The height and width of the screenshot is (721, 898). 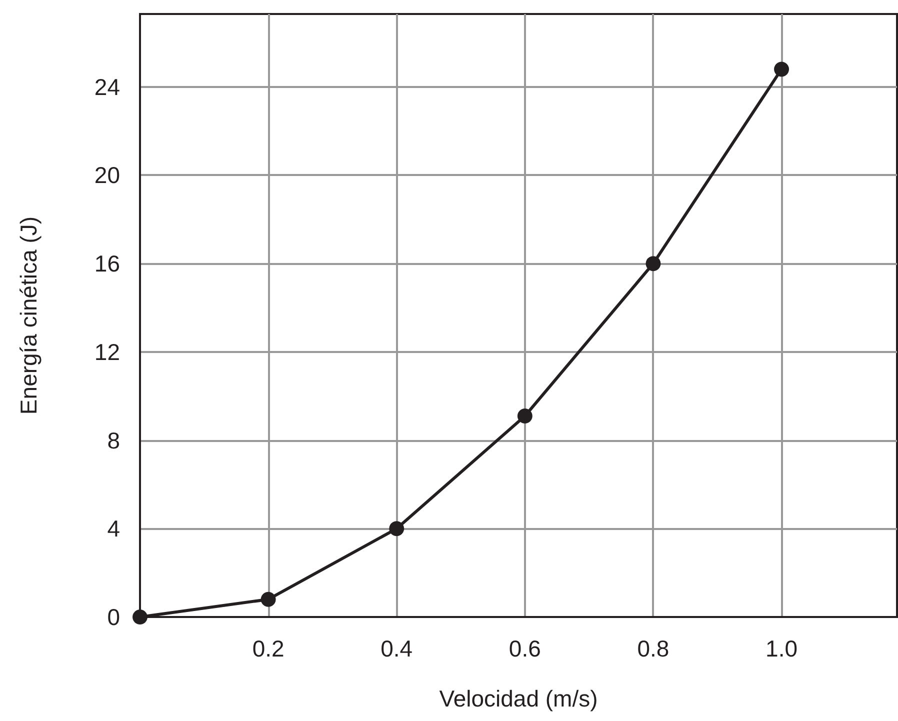 What do you see at coordinates (396, 649) in the screenshot?
I see `x-tick-label: 0.4` at bounding box center [396, 649].